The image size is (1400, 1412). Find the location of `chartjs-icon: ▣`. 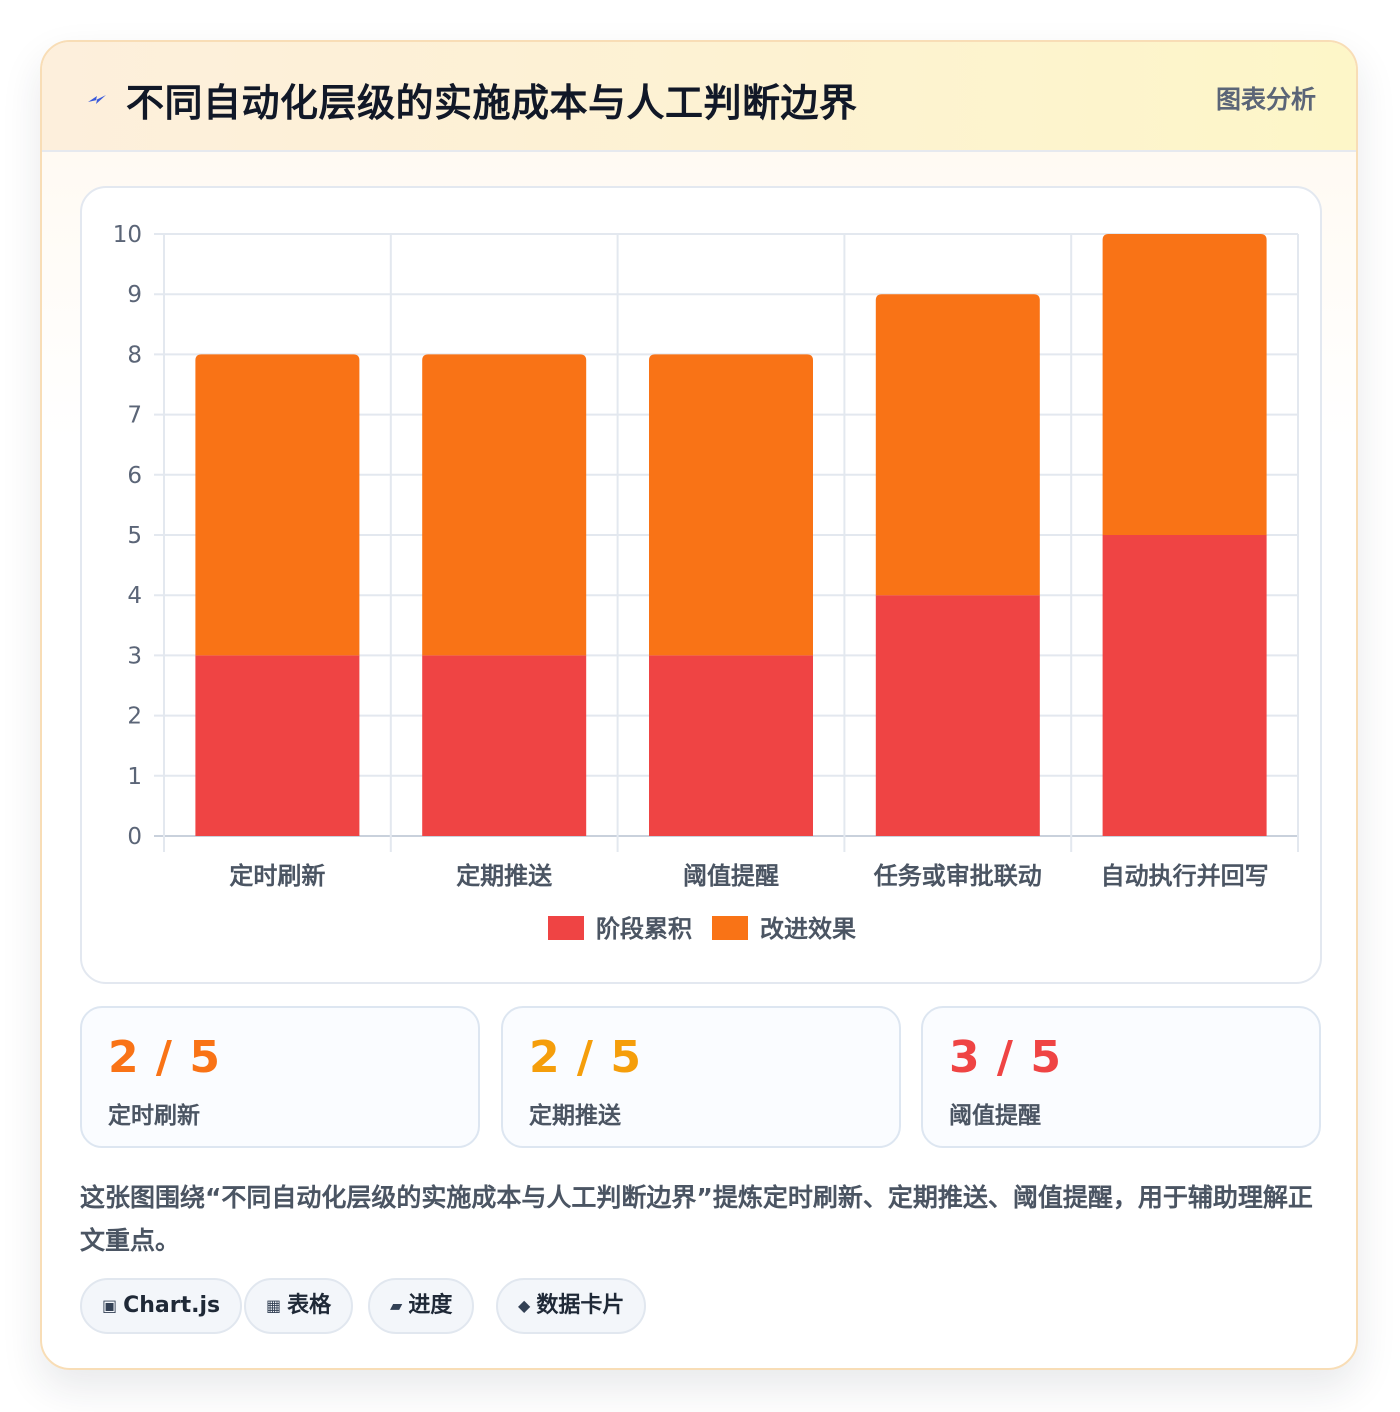

chartjs-icon: ▣ is located at coordinates (110, 1305).